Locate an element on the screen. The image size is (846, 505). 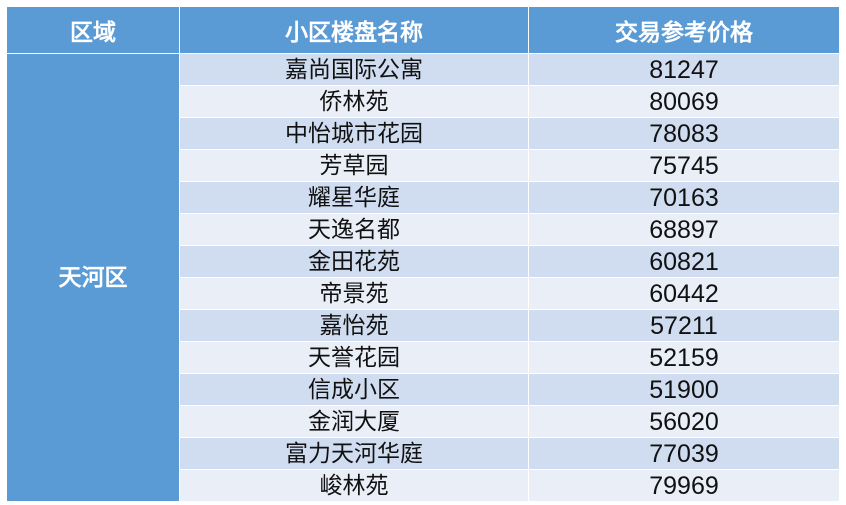
price-cell: 70163 is located at coordinates (684, 197).